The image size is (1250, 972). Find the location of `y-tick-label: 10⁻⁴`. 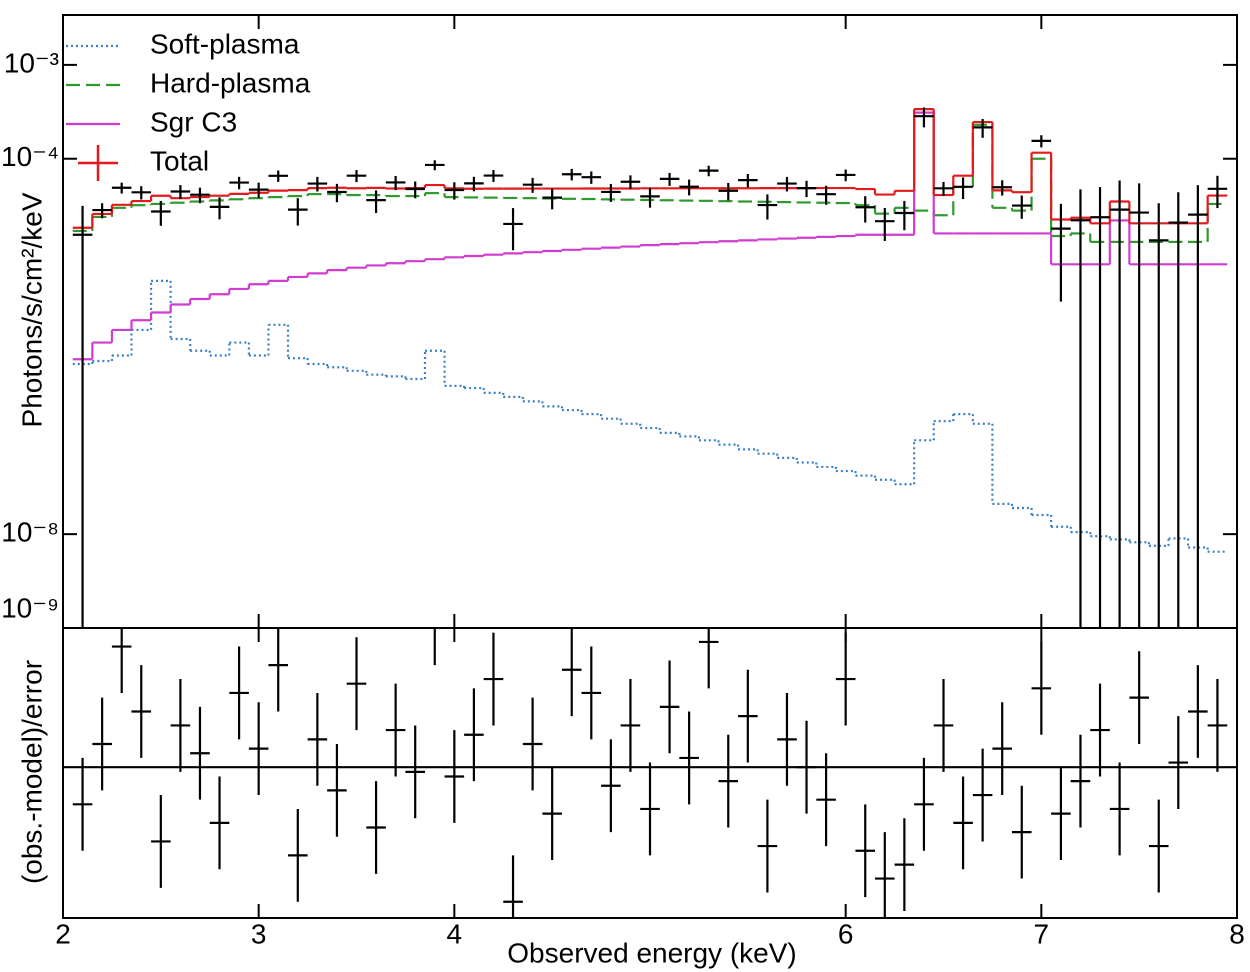

y-tick-label: 10⁻⁴ is located at coordinates (30, 156).